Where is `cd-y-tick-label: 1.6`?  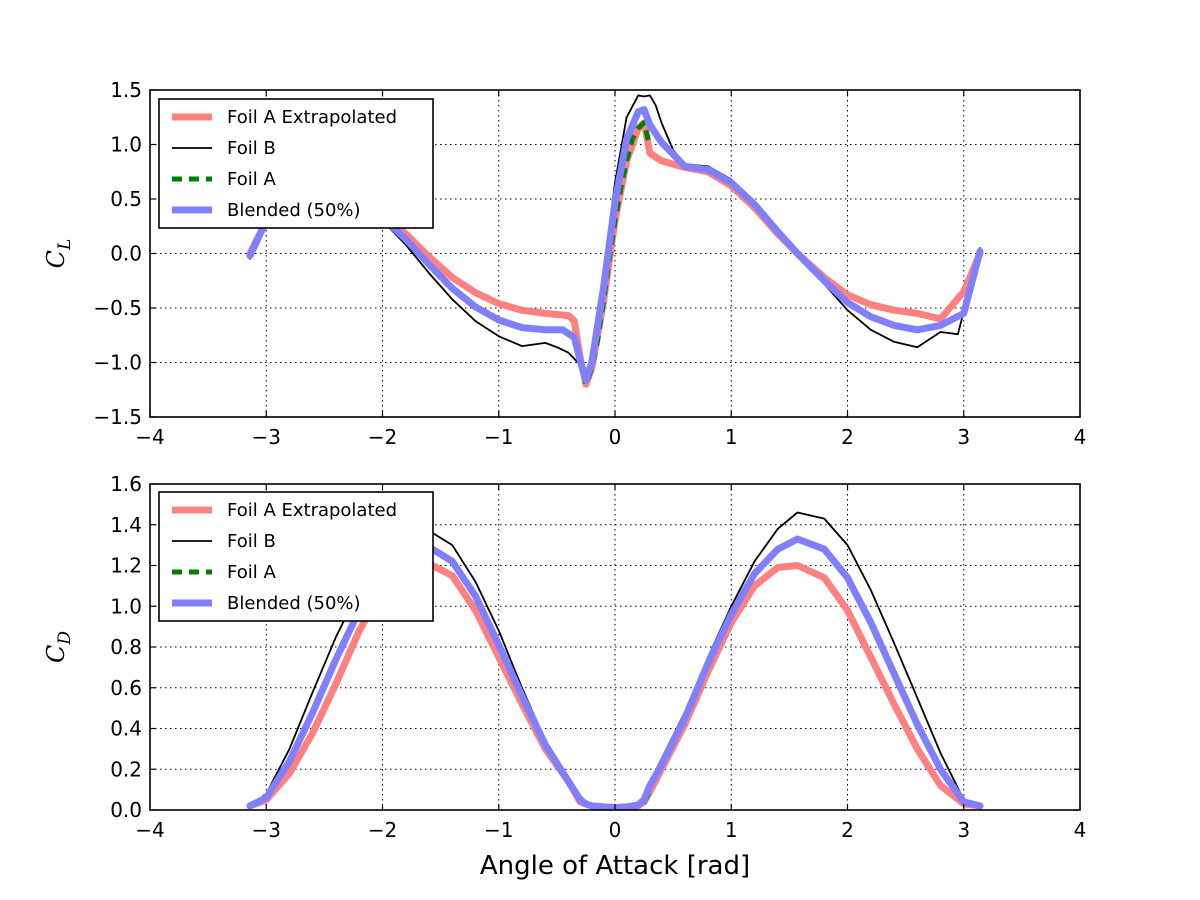
cd-y-tick-label: 1.6 is located at coordinates (126, 484).